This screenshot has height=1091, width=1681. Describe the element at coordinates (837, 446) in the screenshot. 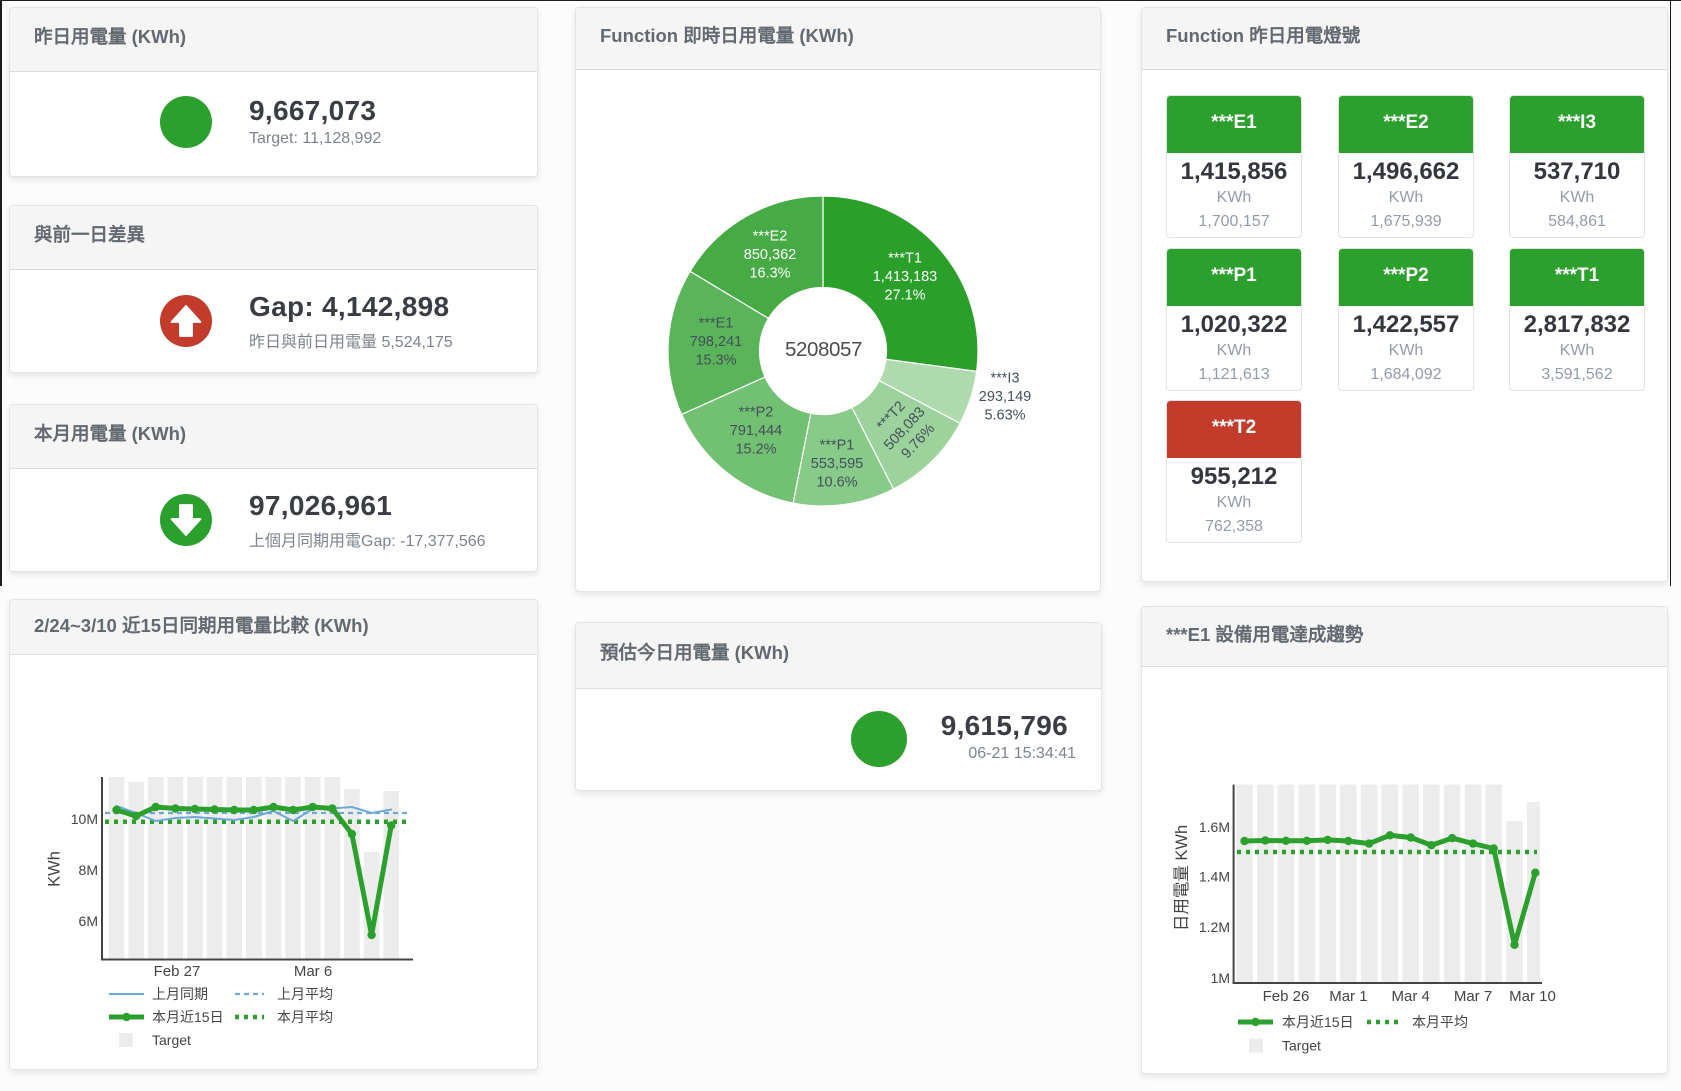

I see `svg-text: ***P1` at that location.